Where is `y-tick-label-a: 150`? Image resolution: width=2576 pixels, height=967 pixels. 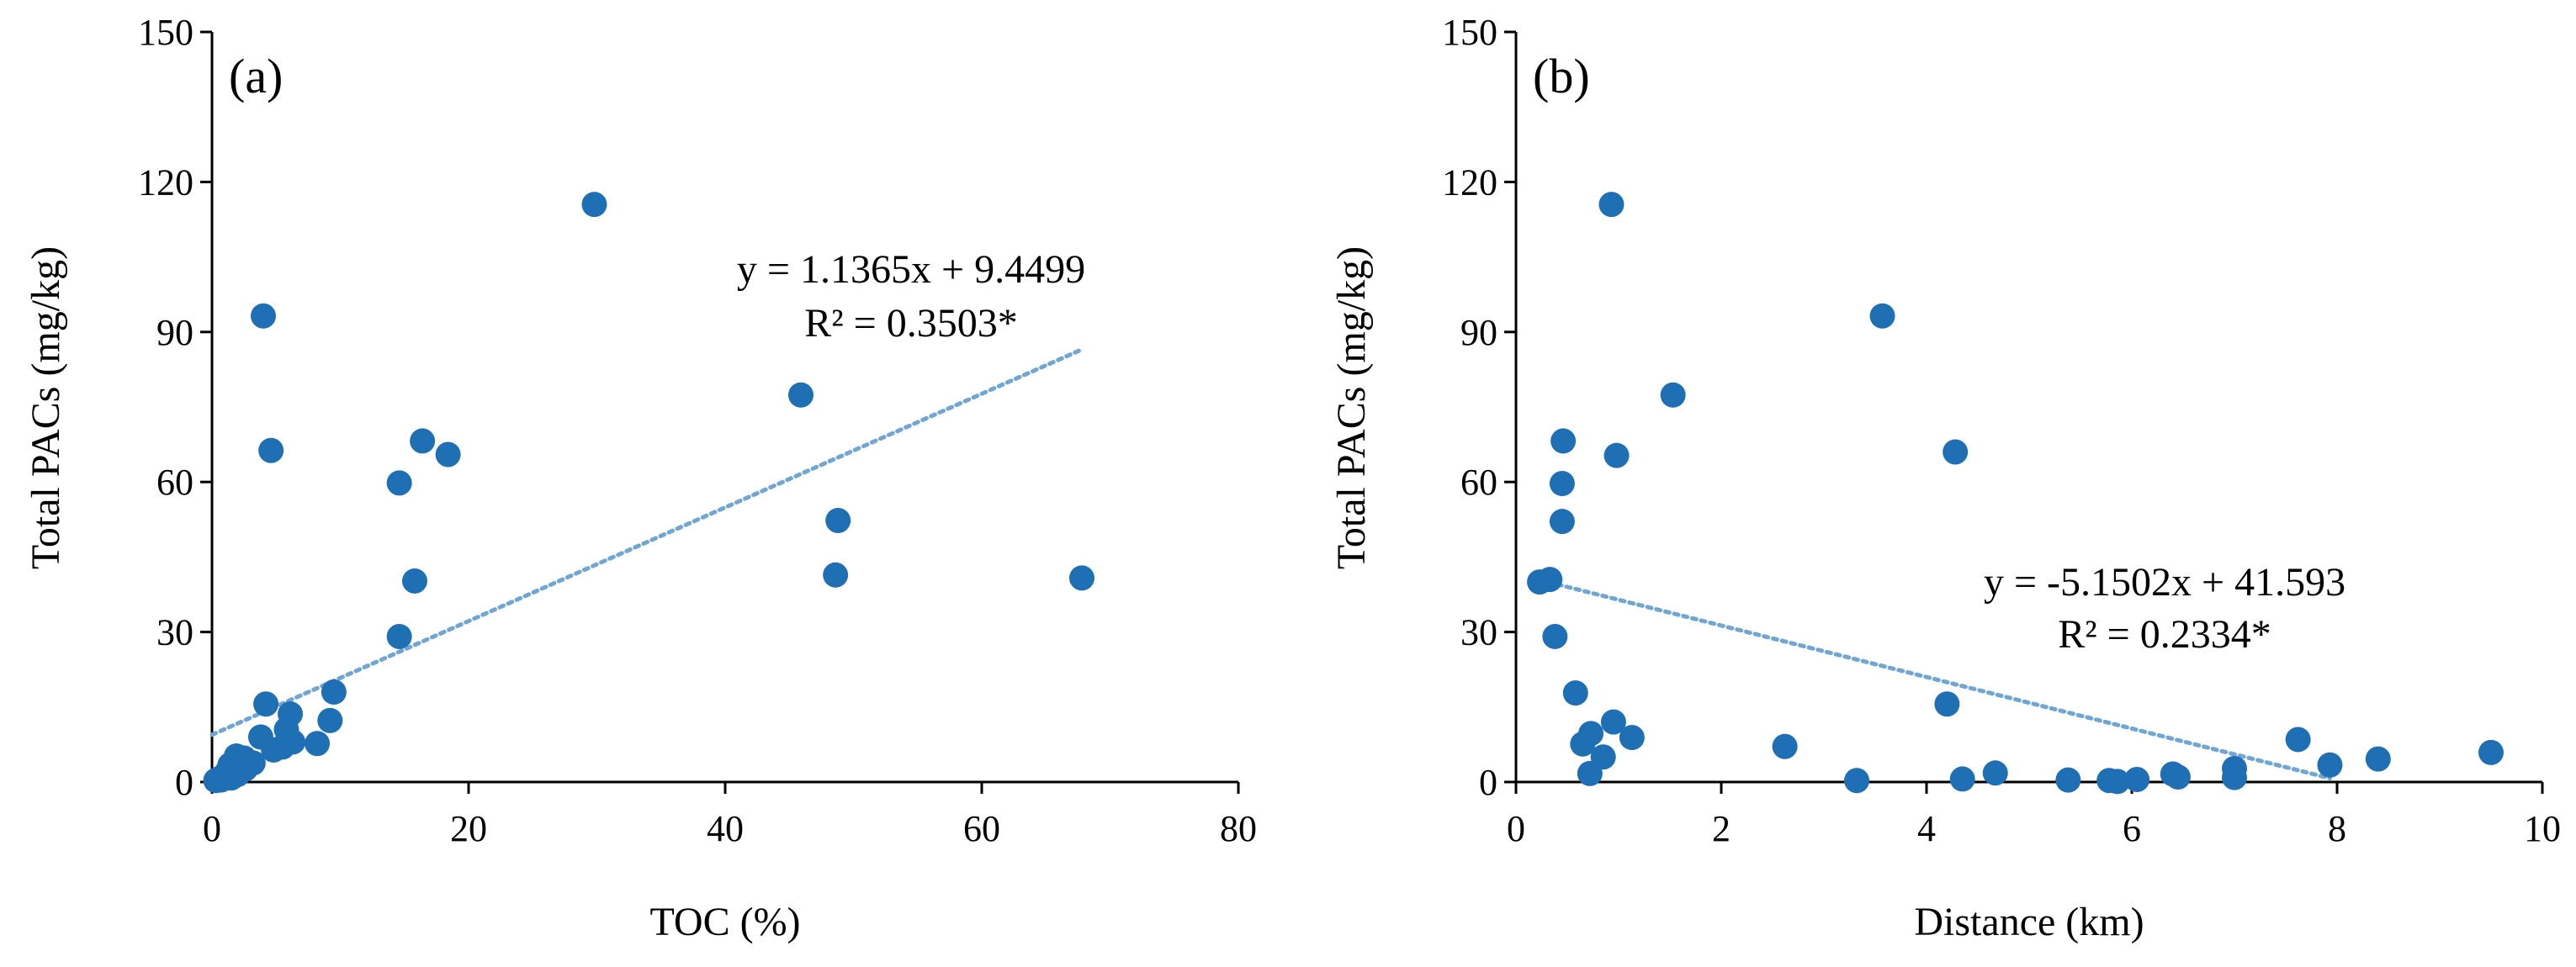
y-tick-label-a: 150 is located at coordinates (165, 33).